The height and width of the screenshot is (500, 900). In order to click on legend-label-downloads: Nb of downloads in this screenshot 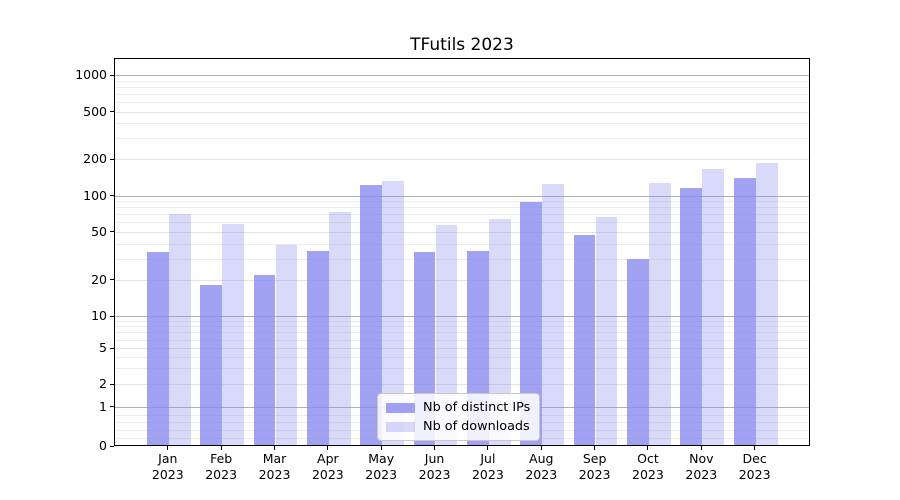, I will do `click(476, 426)`.